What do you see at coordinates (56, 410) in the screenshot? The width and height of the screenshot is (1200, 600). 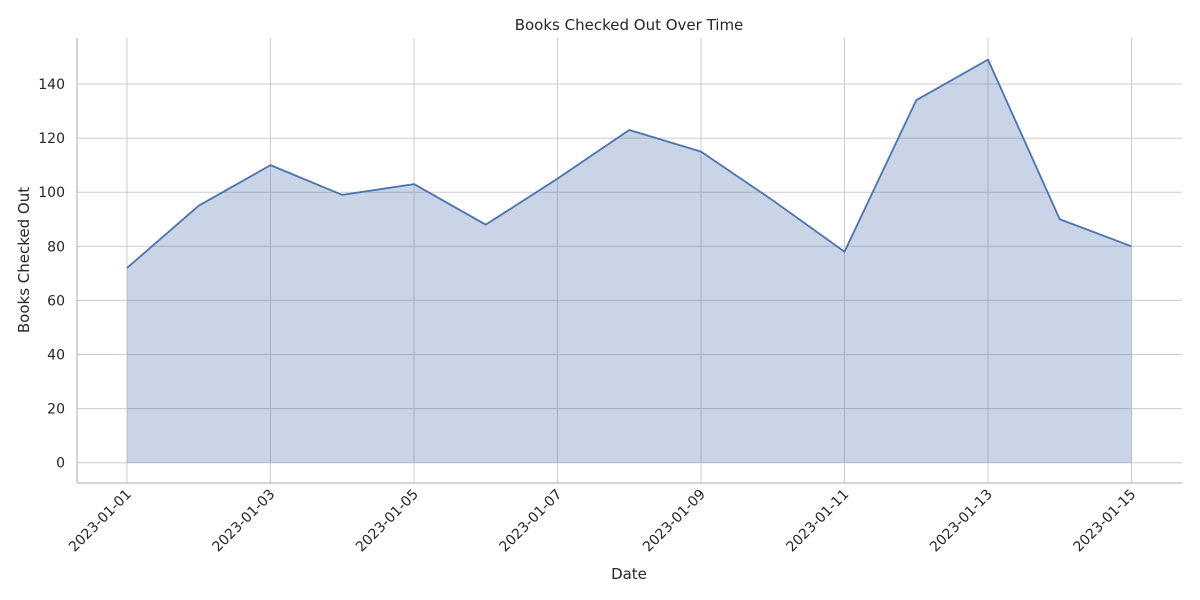 I see `y-tick-label: 20` at bounding box center [56, 410].